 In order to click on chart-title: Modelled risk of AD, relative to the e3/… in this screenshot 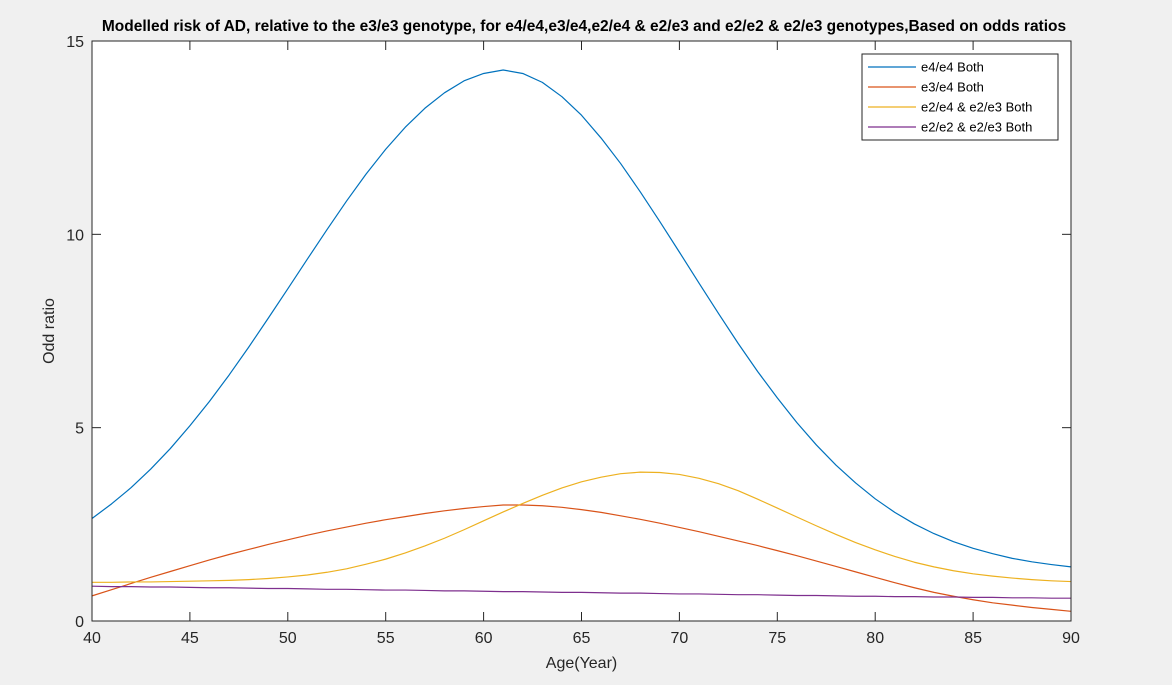, I will do `click(584, 26)`.